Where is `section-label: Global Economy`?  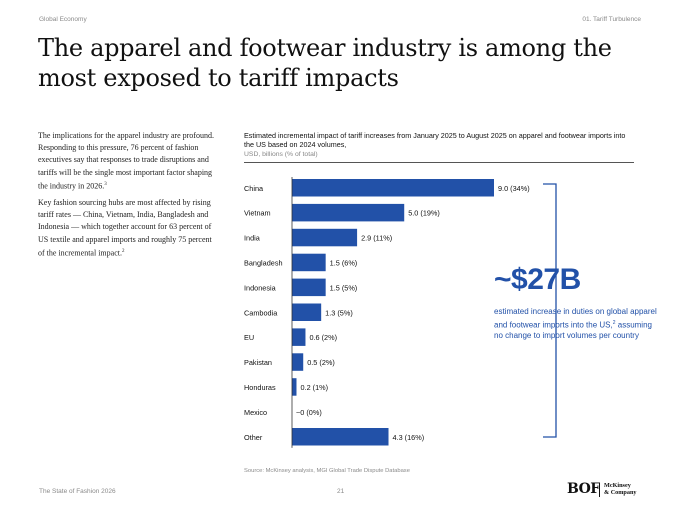
section-label: Global Economy is located at coordinates (63, 19).